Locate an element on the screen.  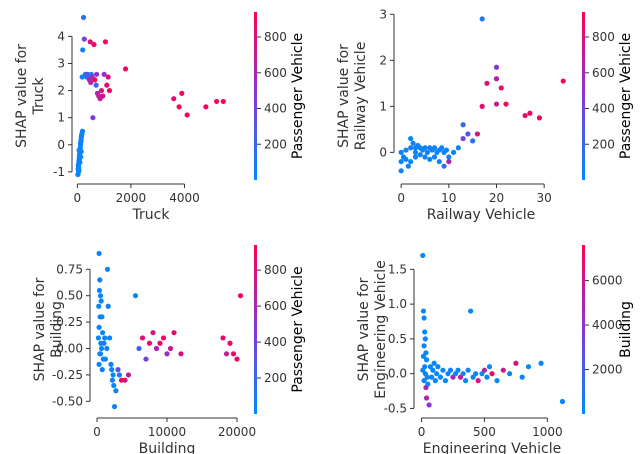
colorbar-tick-label: 600 is located at coordinates (275, 306).